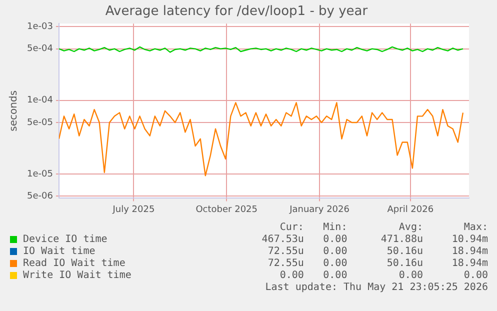 Image resolution: width=497 pixels, height=311 pixels. What do you see at coordinates (410, 209) in the screenshot?
I see `x-tick-label: April 2026` at bounding box center [410, 209].